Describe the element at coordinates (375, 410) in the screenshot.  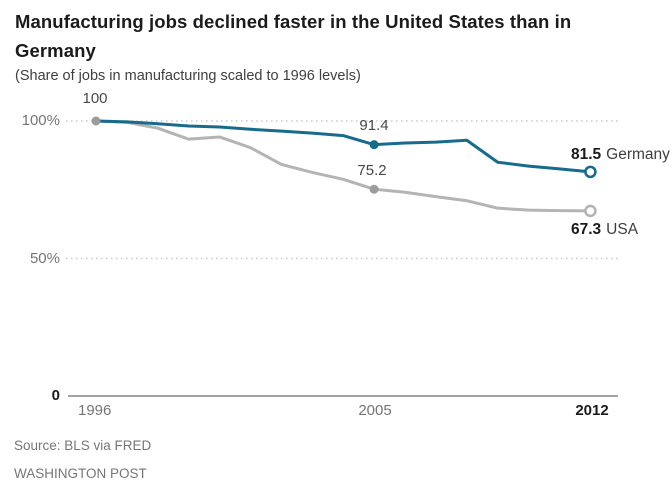
I see `x-axis-label-2005: 2005` at that location.